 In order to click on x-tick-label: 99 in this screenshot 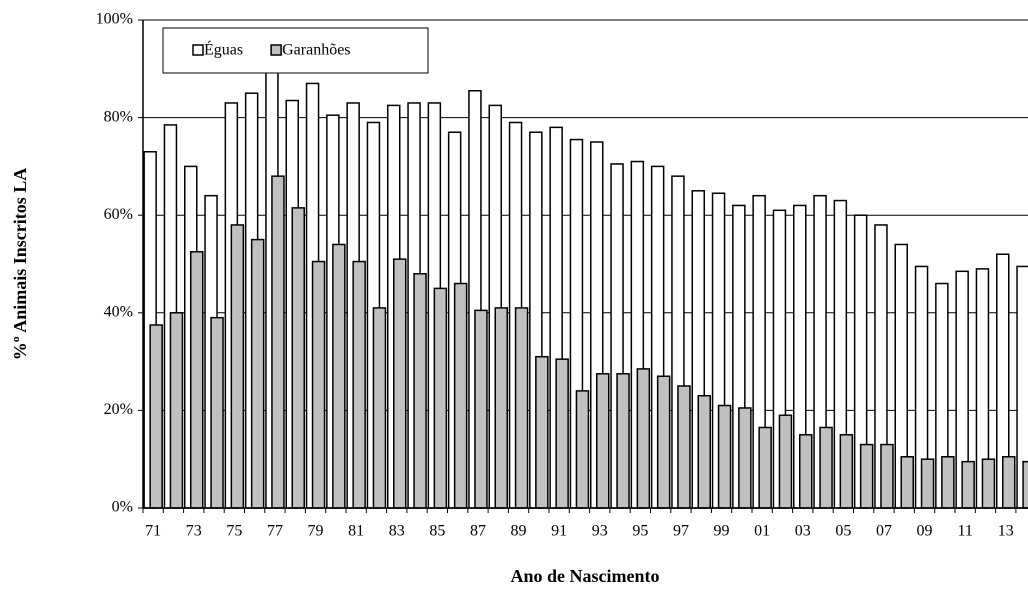, I will do `click(722, 531)`.